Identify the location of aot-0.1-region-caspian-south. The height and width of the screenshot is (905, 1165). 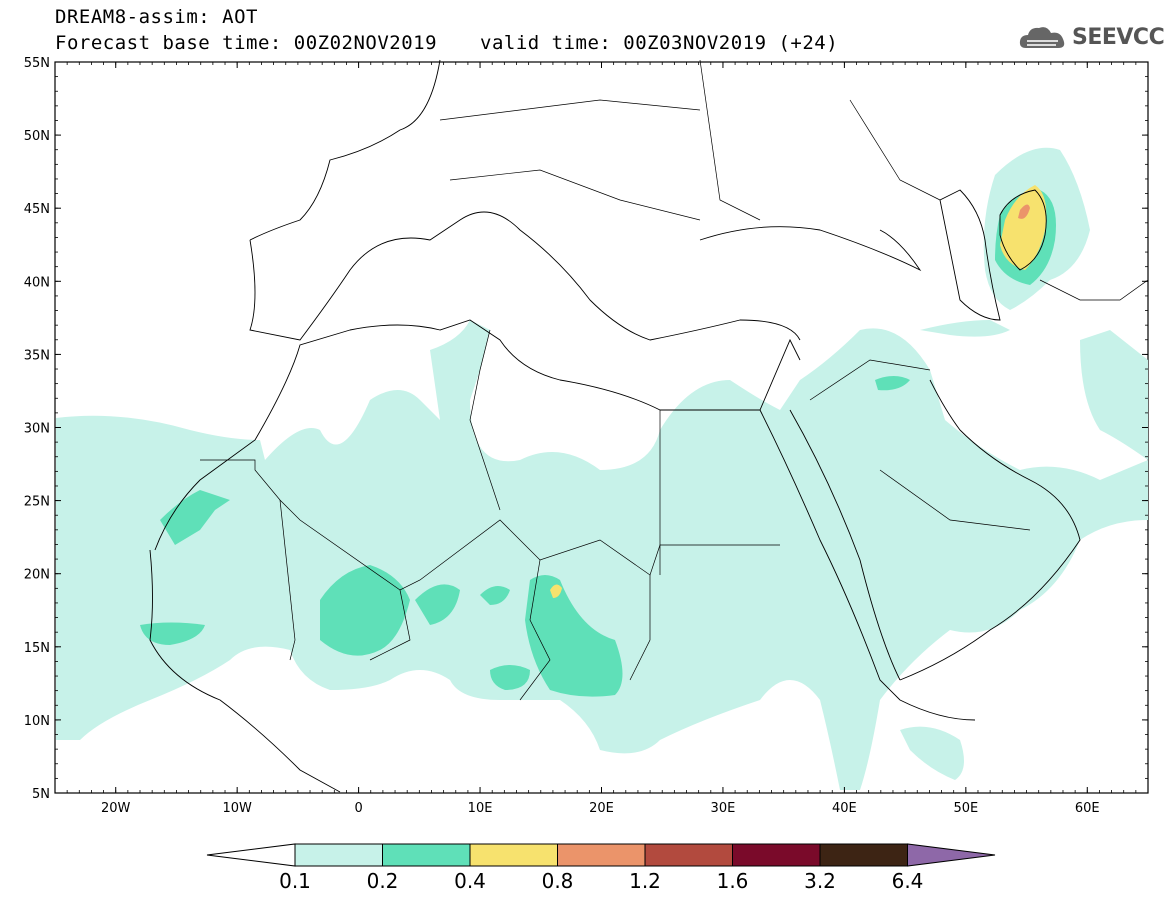
(965, 328).